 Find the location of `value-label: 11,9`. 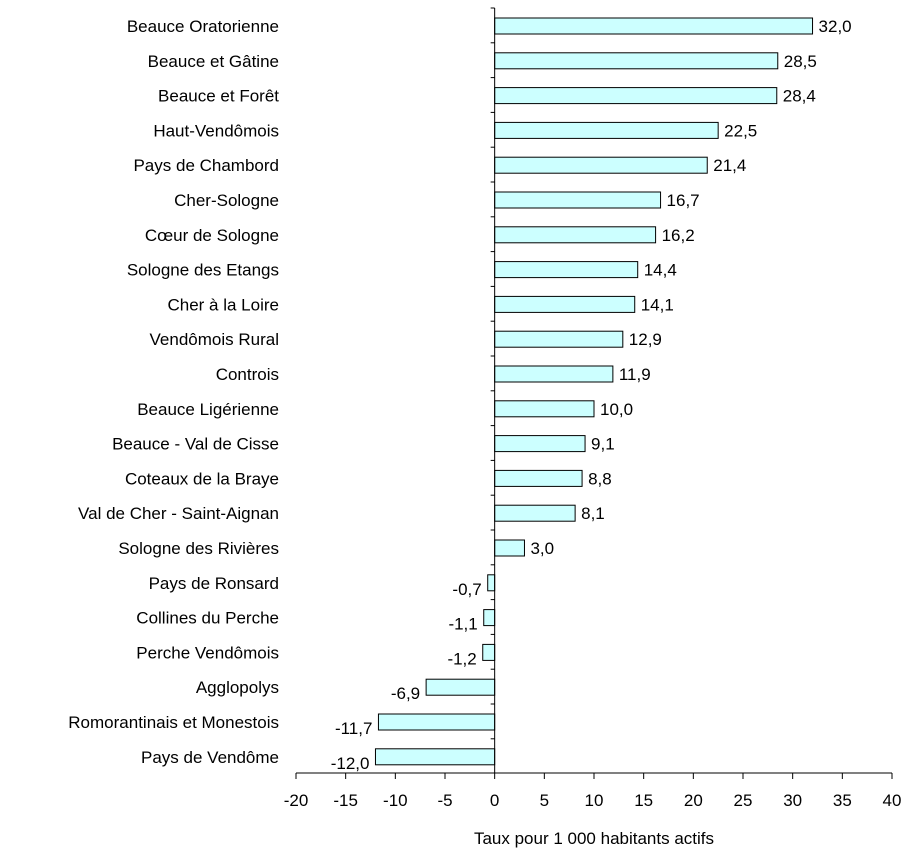

value-label: 11,9 is located at coordinates (635, 374).